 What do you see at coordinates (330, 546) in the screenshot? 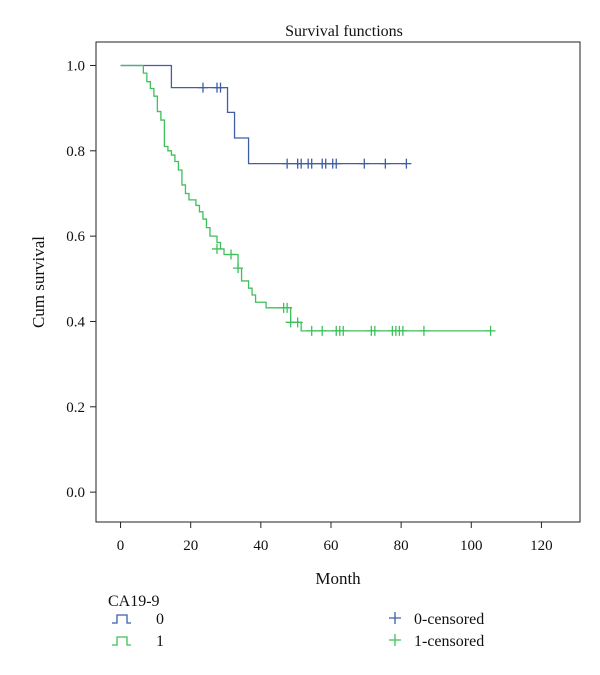
I see `x-tick-label: 60` at bounding box center [330, 546].